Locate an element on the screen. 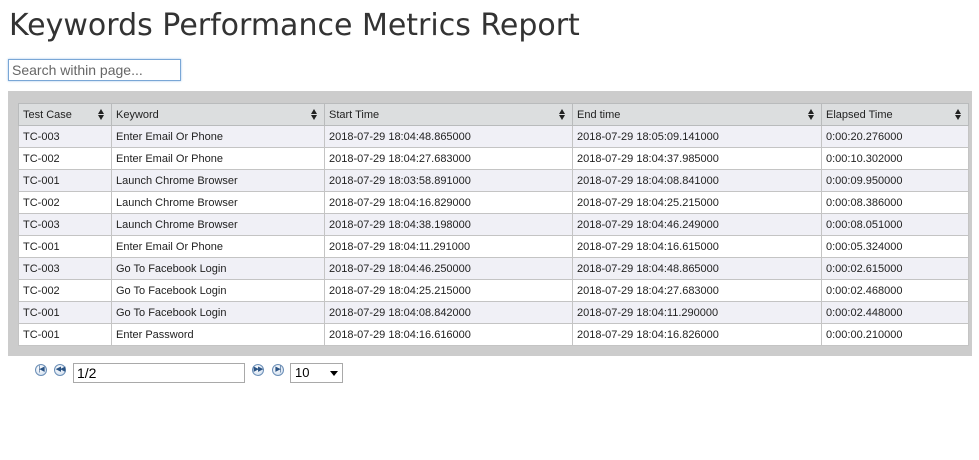 The height and width of the screenshot is (460, 979). page-title: Keywords Performance Metrics Report is located at coordinates (294, 25).